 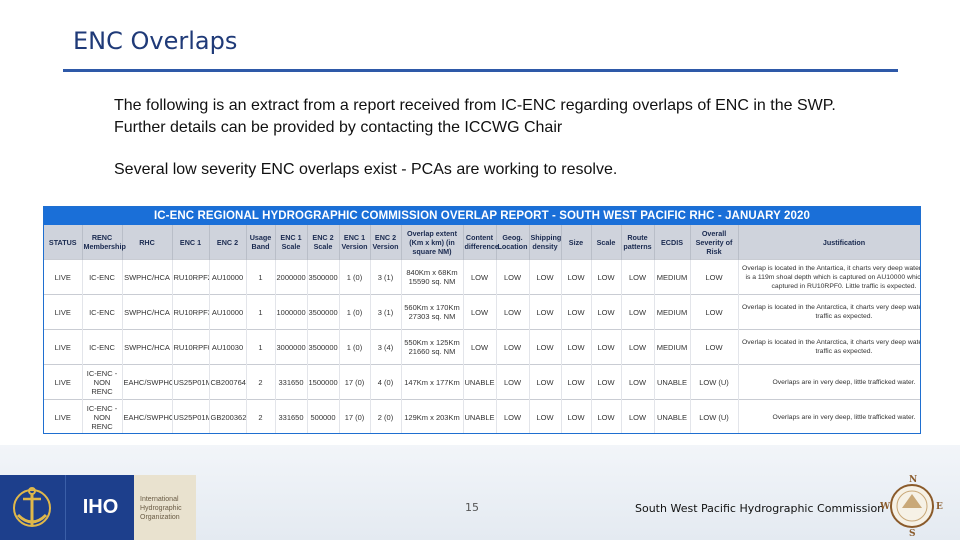 What do you see at coordinates (672, 382) in the screenshot?
I see `table-cell: UNABLE` at bounding box center [672, 382].